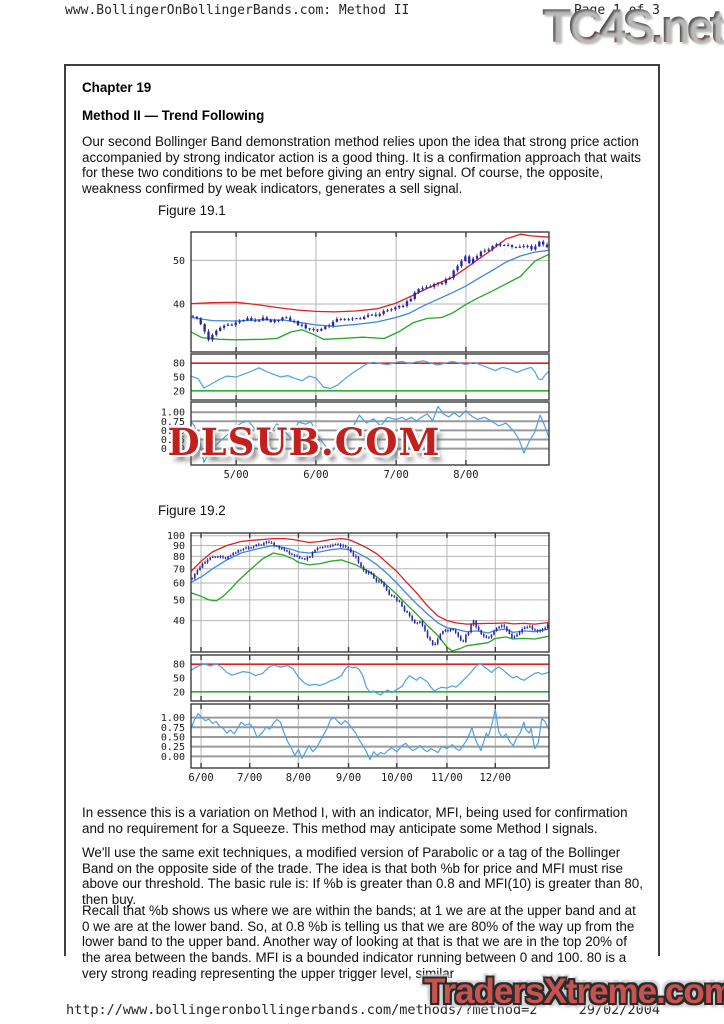  I want to click on svg-text: 90, so click(179, 546).